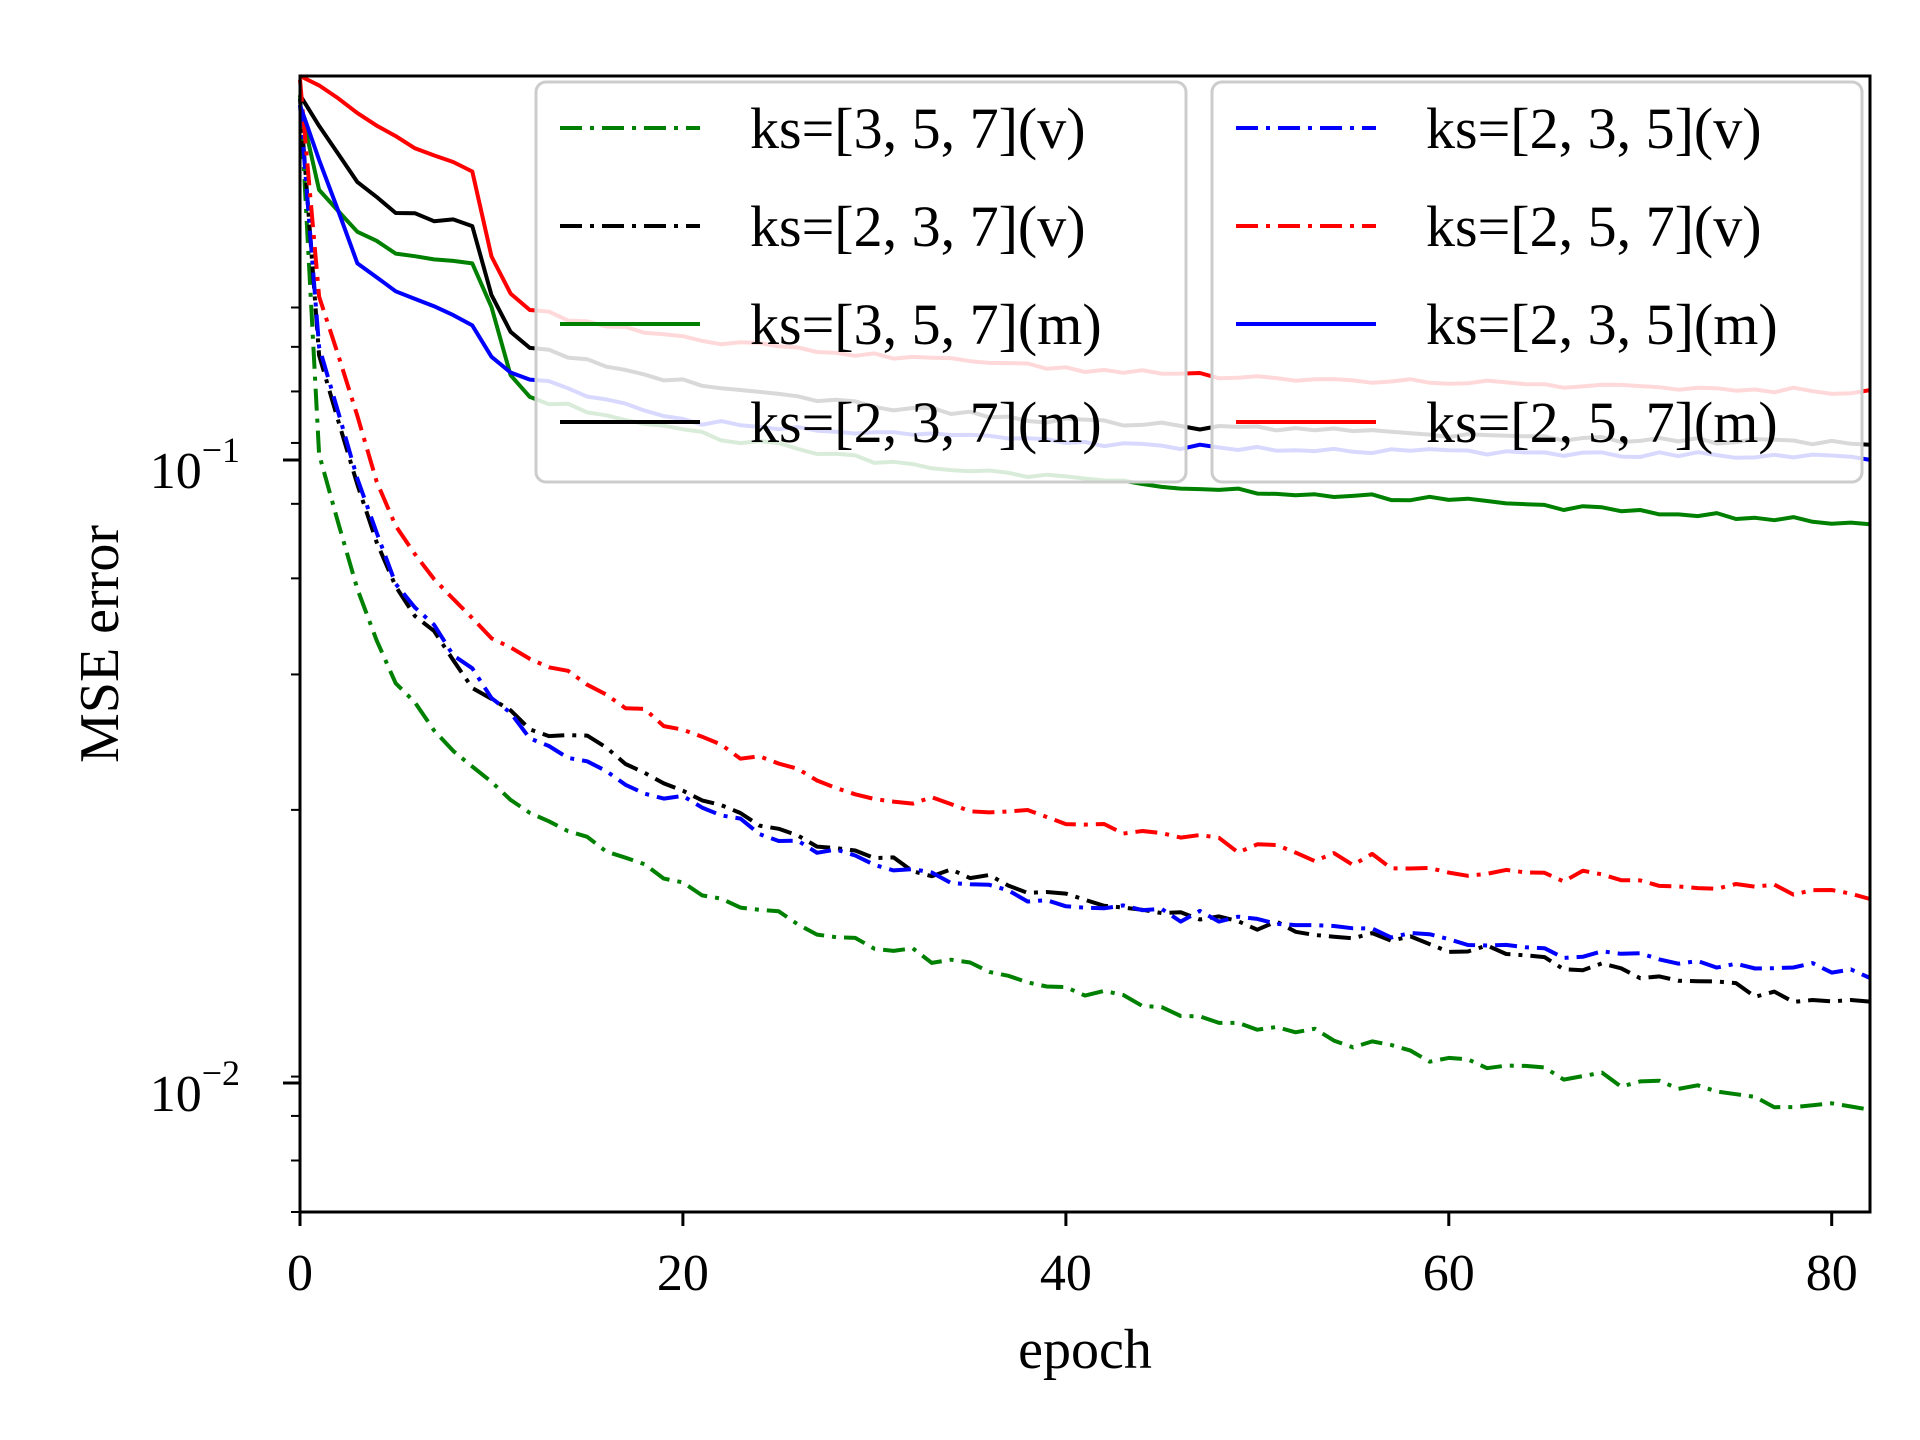 This screenshot has height=1440, width=1920. I want to click on x-tick: 80, so click(1832, 1257).